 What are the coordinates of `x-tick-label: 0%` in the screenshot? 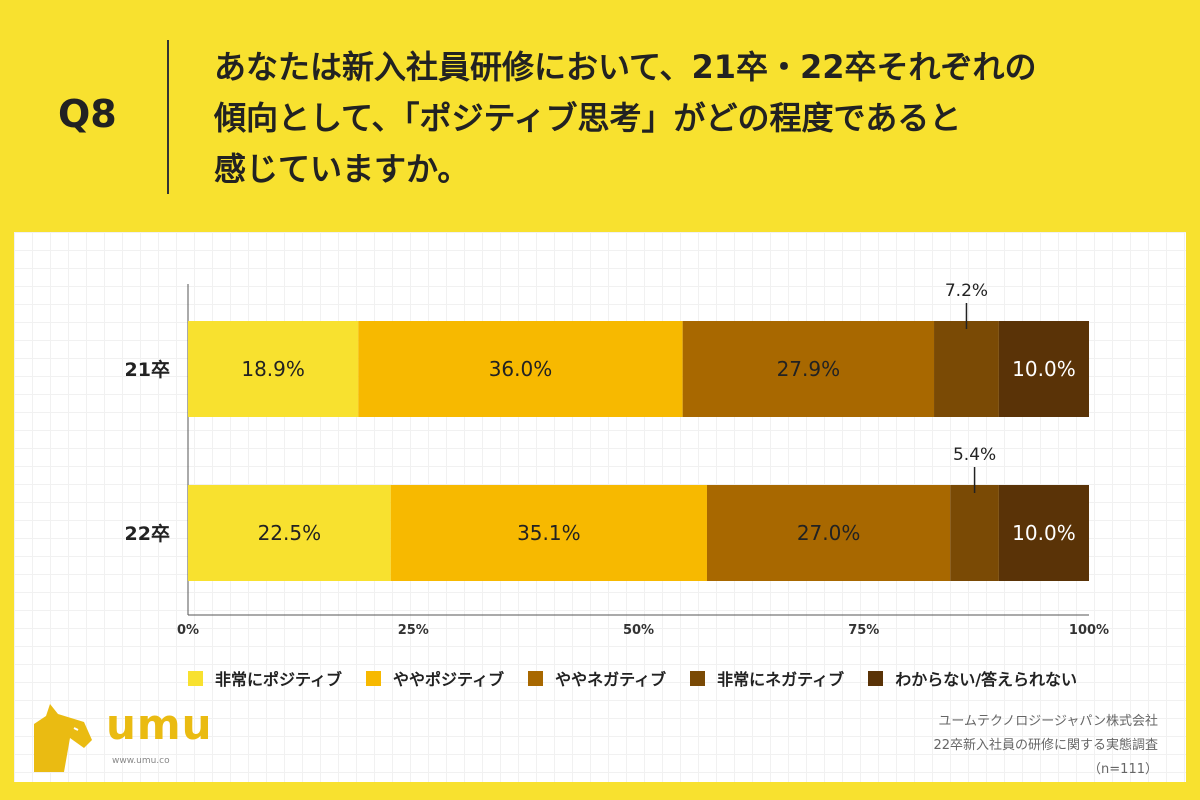 It's located at (188, 630).